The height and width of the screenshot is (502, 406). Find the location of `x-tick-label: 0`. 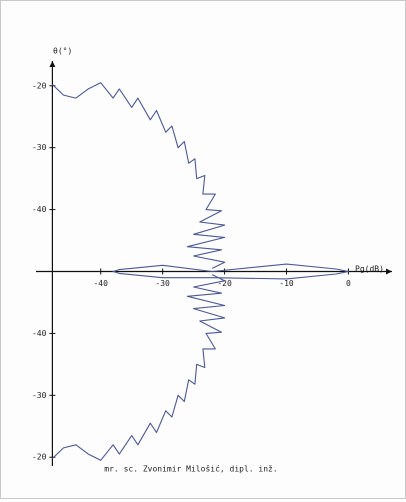

x-tick-label: 0 is located at coordinates (348, 283).